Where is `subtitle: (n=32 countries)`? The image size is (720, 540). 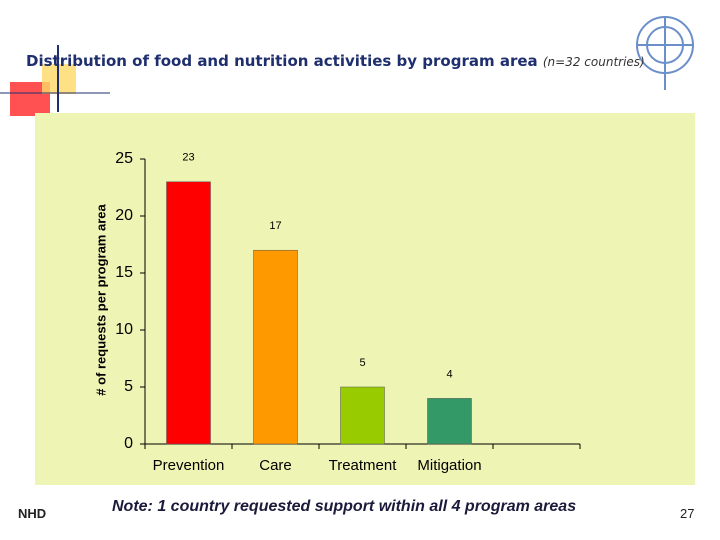 subtitle: (n=32 countries) is located at coordinates (593, 62).